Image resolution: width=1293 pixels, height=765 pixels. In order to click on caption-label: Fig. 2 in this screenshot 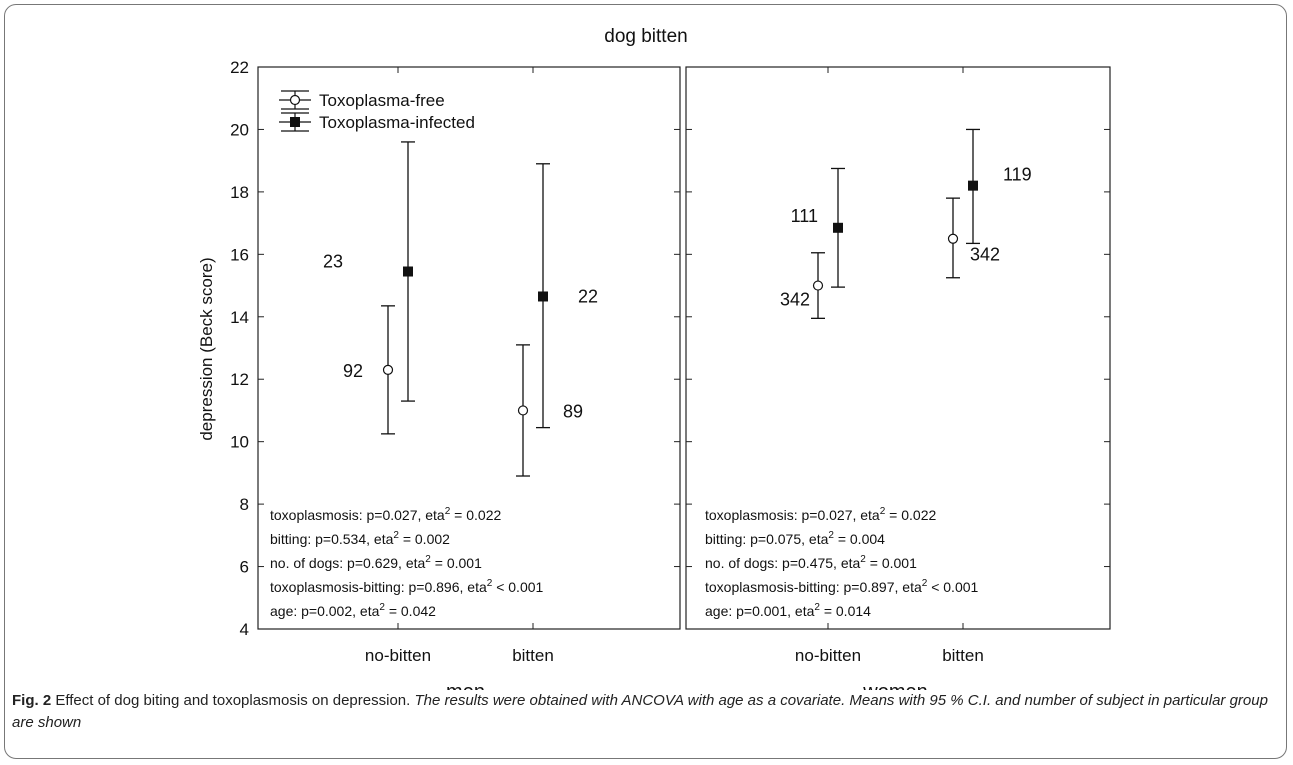, I will do `click(32, 700)`.